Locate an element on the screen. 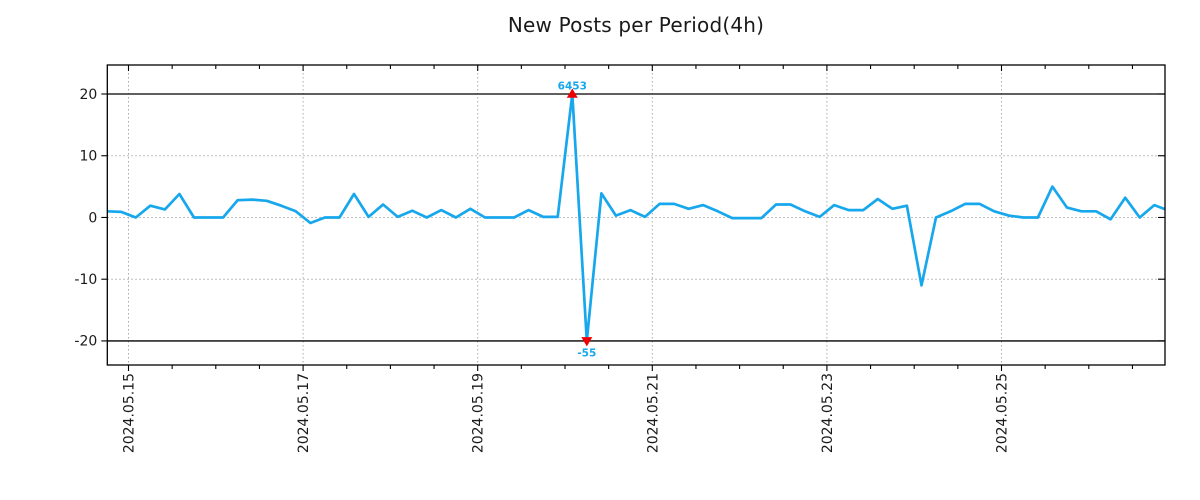  chart-title: New Posts per Period(4h) is located at coordinates (636, 25).